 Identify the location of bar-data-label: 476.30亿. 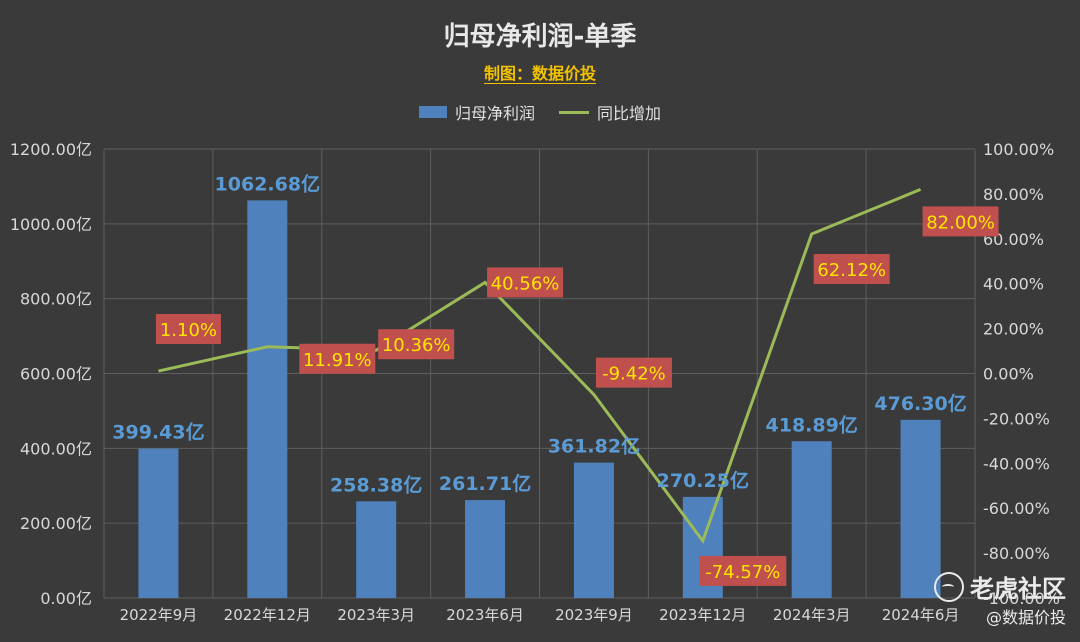
(920, 403).